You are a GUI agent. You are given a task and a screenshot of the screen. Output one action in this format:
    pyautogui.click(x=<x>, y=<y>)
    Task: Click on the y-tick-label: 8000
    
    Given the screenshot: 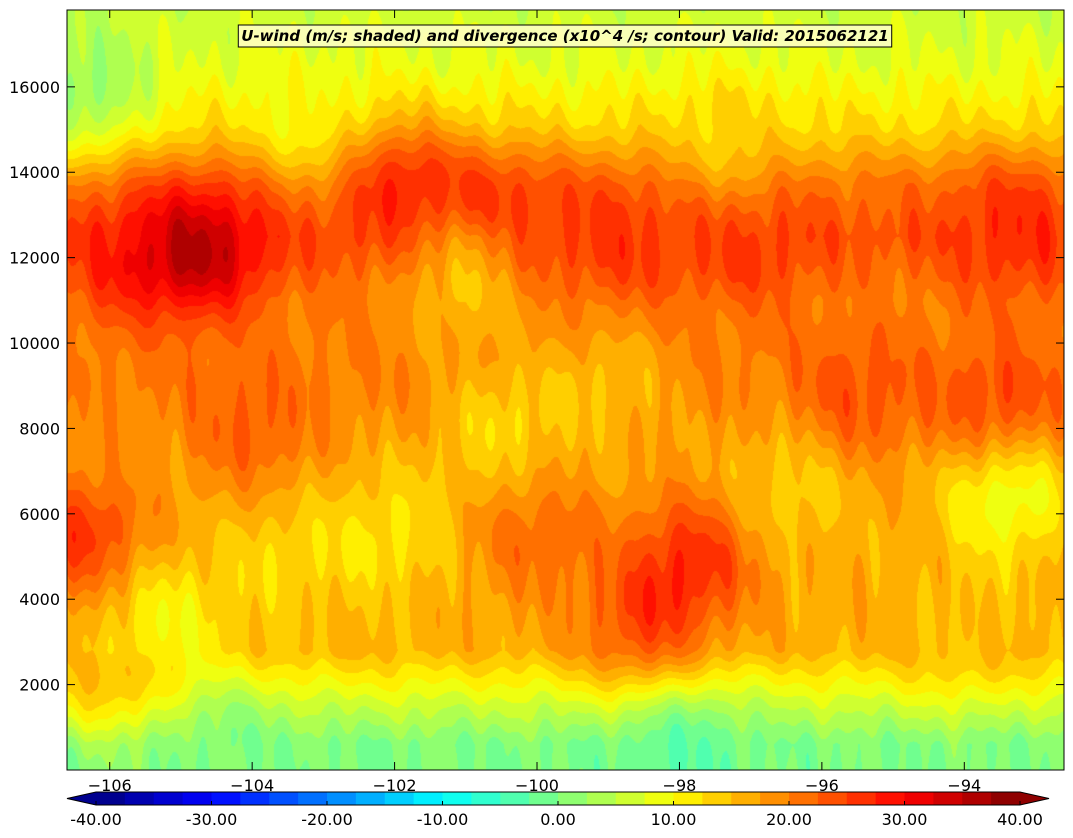 What is the action you would take?
    pyautogui.click(x=39, y=428)
    